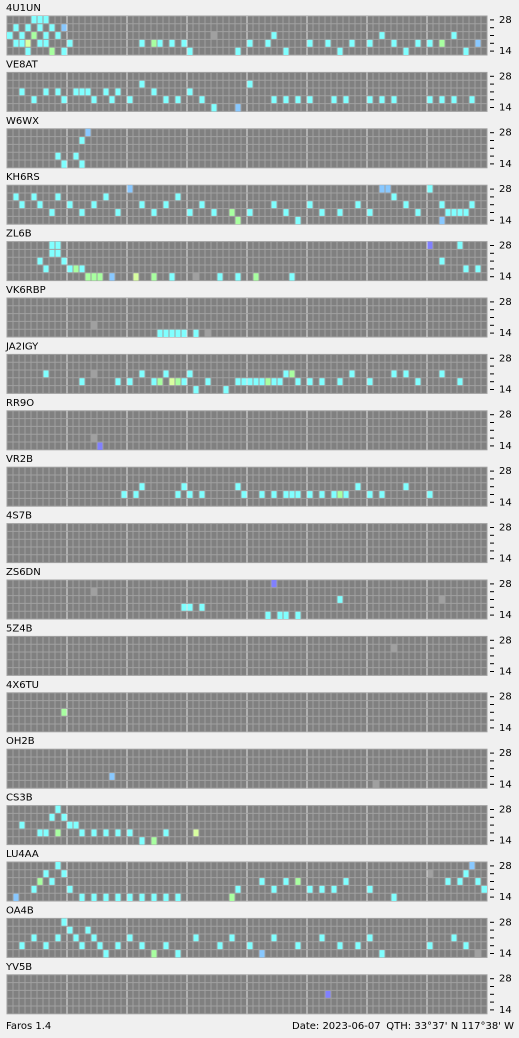 Image resolution: width=519 pixels, height=1038 pixels. What do you see at coordinates (28, 1026) in the screenshot?
I see `app-version: Faros 1.4` at bounding box center [28, 1026].